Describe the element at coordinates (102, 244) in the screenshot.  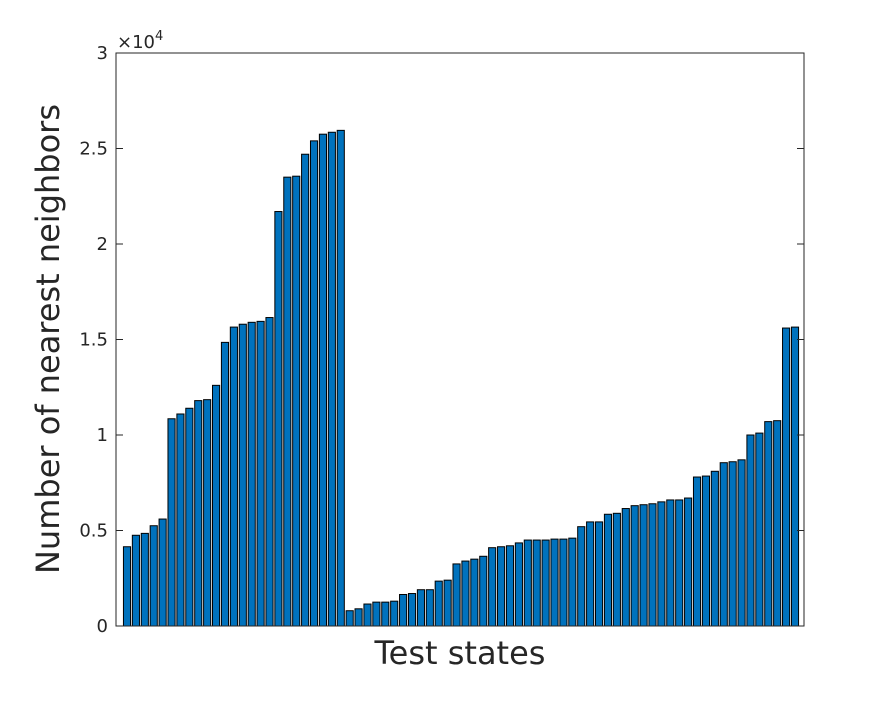
I see `y-tick-label-5: 2` at that location.